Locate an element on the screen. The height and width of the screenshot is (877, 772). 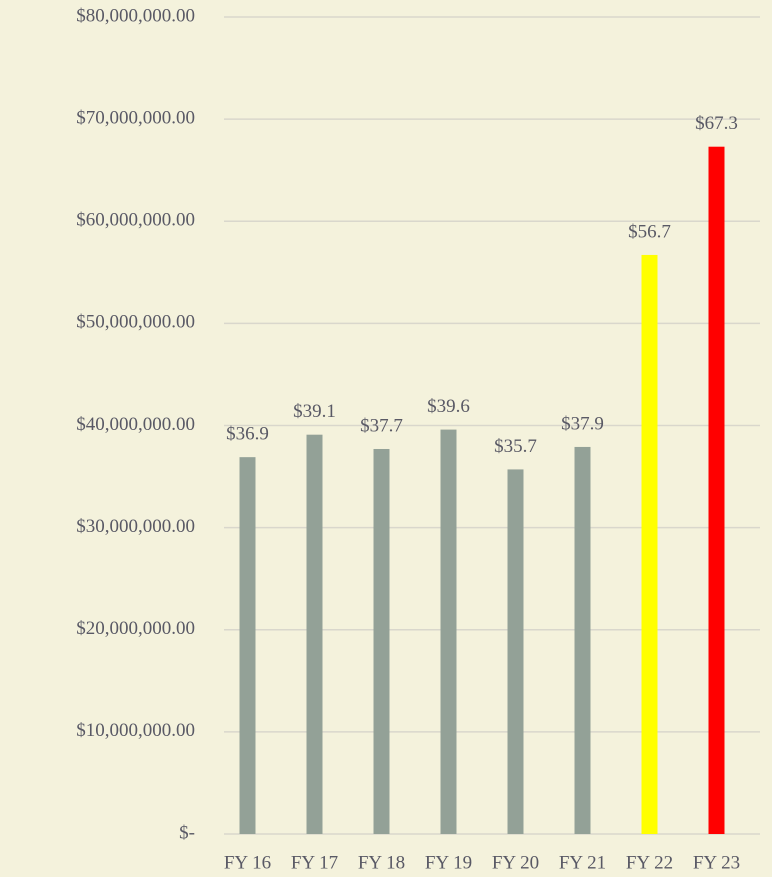
x-tick-label: FY 19 is located at coordinates (448, 862).